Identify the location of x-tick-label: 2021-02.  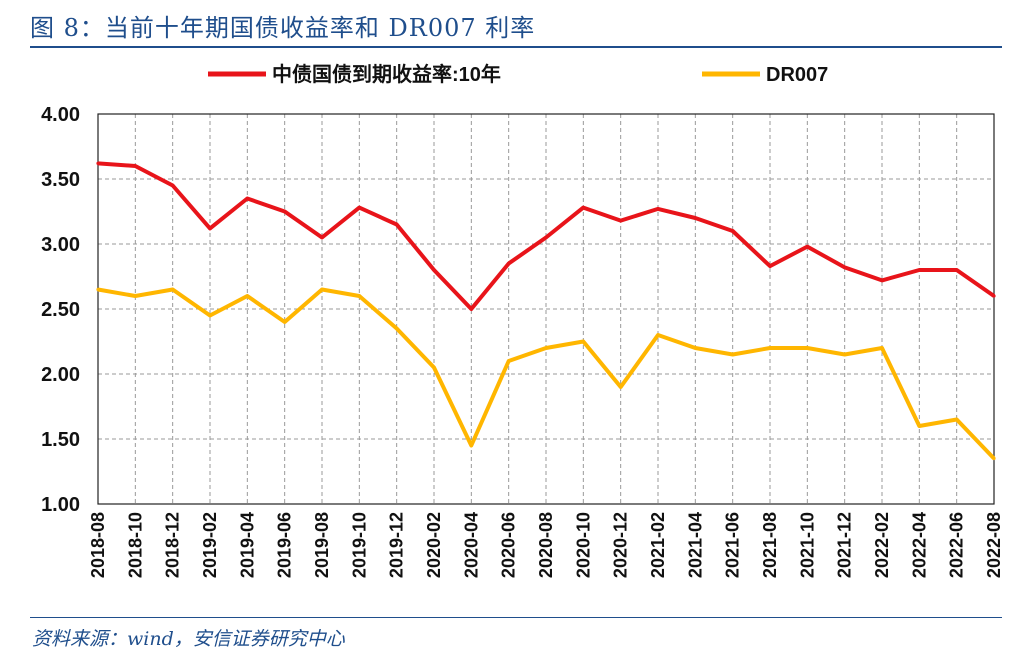
(658, 545).